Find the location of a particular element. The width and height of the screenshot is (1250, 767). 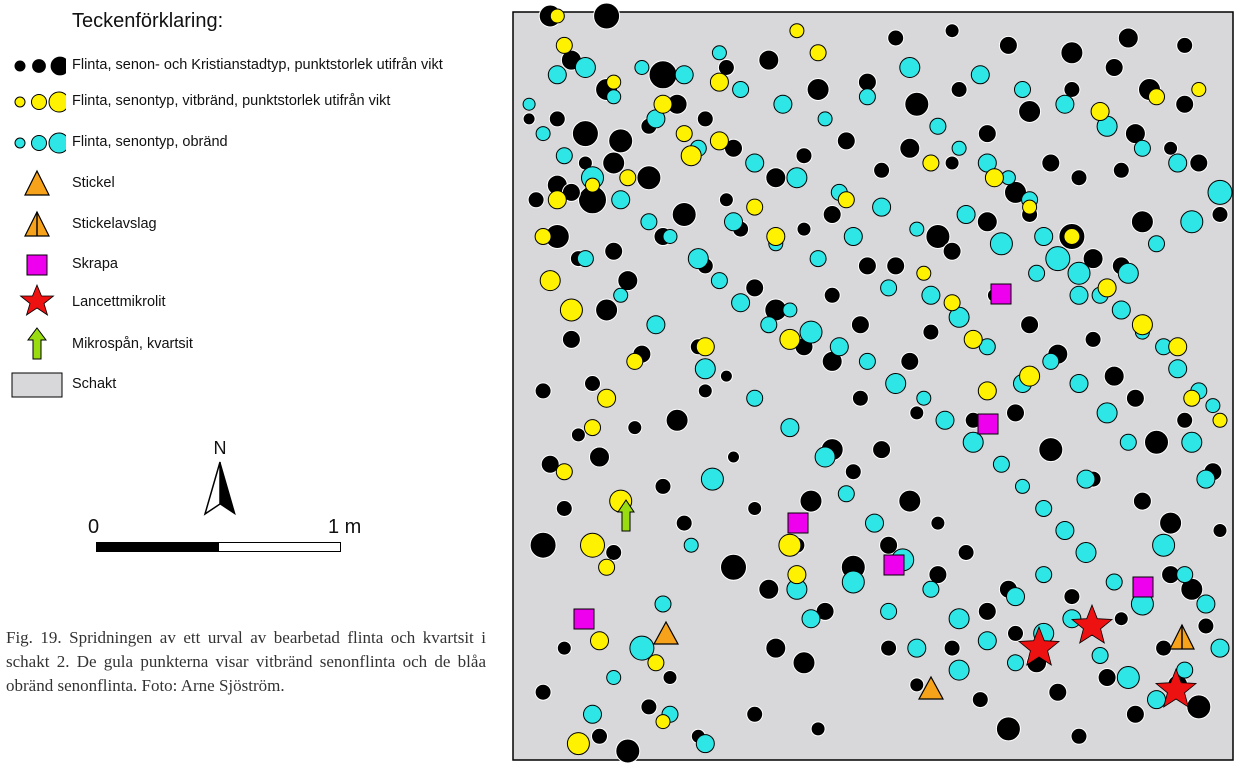

legend-label-lancettmikrolit: Lancettmikrolit is located at coordinates (119, 302).